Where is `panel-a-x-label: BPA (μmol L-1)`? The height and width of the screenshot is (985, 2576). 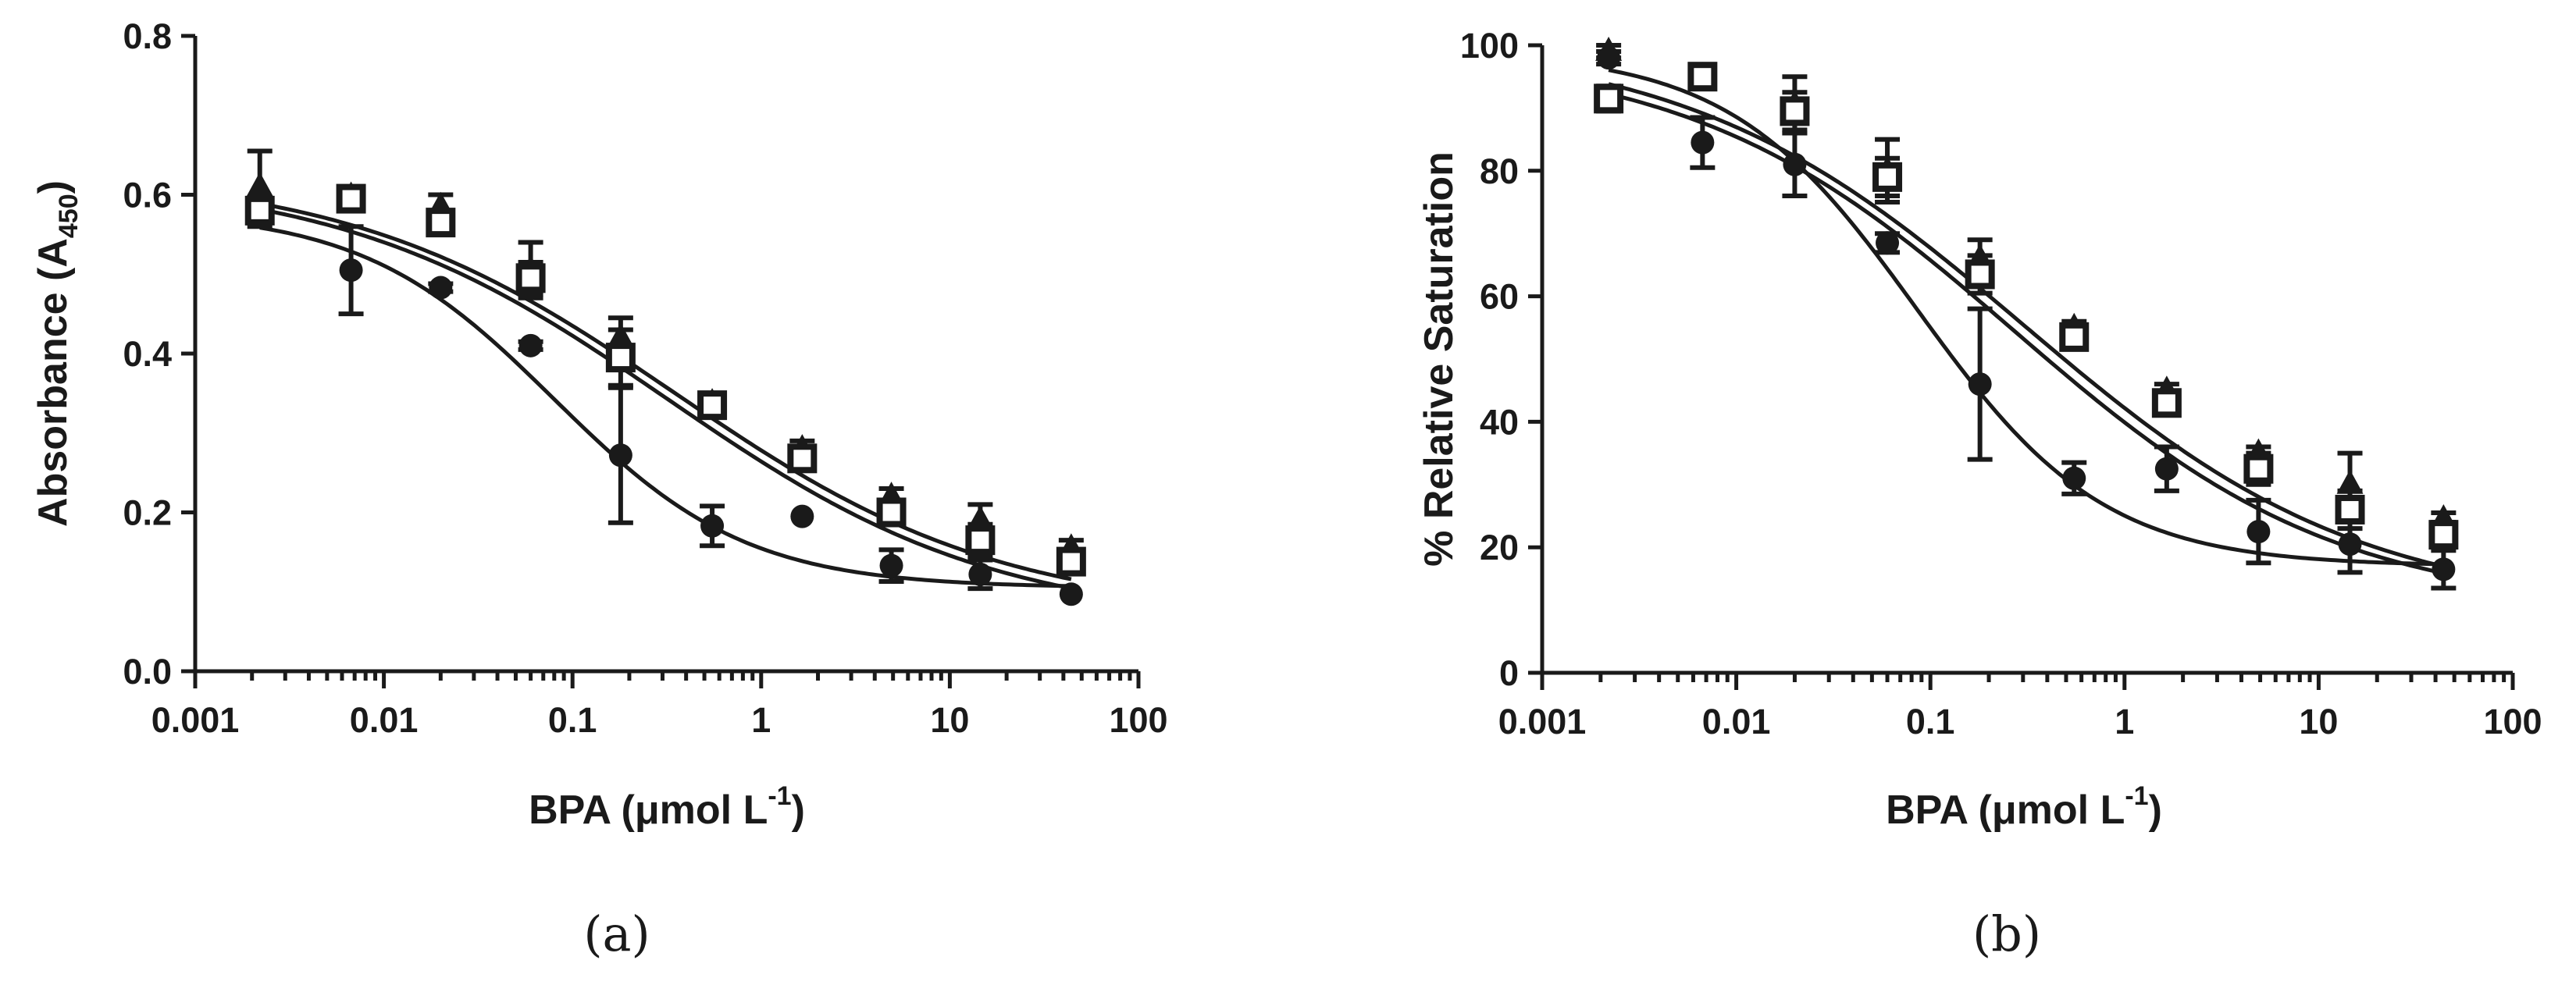
panel-a-x-label: BPA (μmol L-1) is located at coordinates (667, 807).